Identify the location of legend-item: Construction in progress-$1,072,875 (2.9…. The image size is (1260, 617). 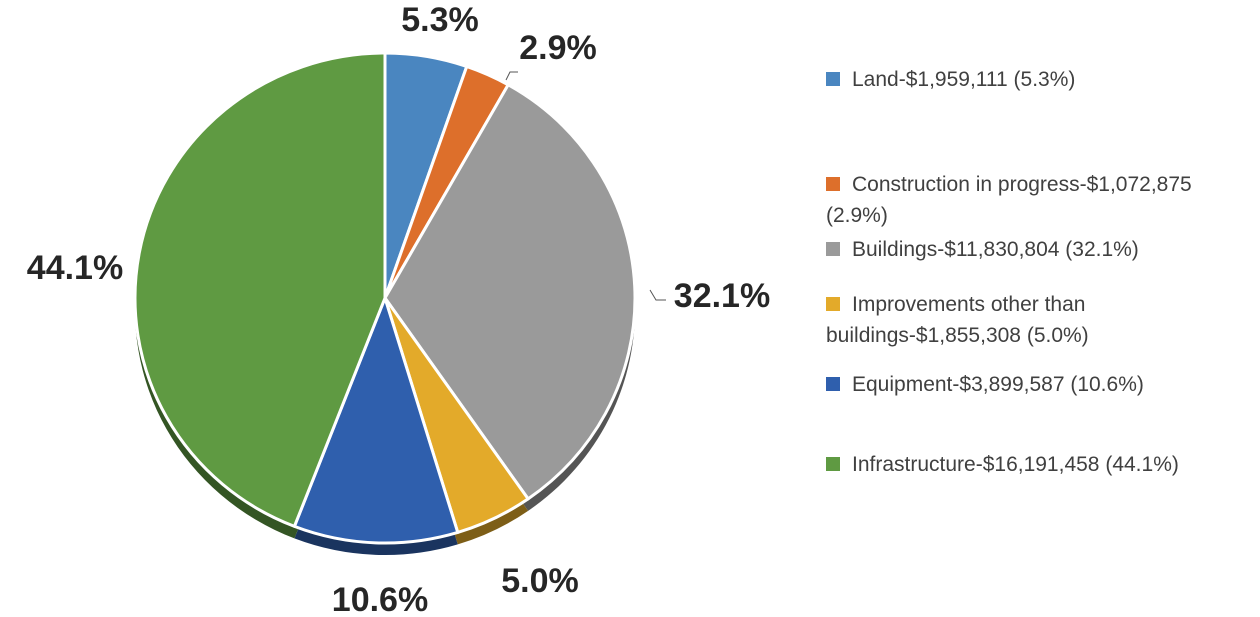
(1036, 200).